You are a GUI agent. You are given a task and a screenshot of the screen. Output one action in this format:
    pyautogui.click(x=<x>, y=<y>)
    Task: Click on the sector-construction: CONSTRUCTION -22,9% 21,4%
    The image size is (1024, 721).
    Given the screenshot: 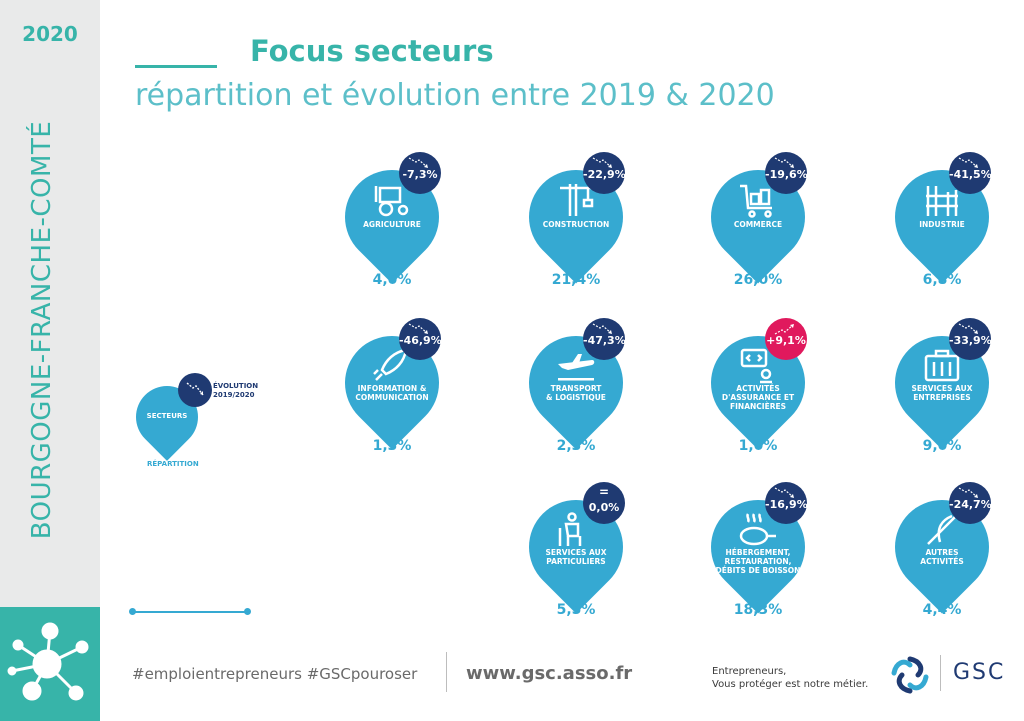 What is the action you would take?
    pyautogui.click(x=576, y=226)
    